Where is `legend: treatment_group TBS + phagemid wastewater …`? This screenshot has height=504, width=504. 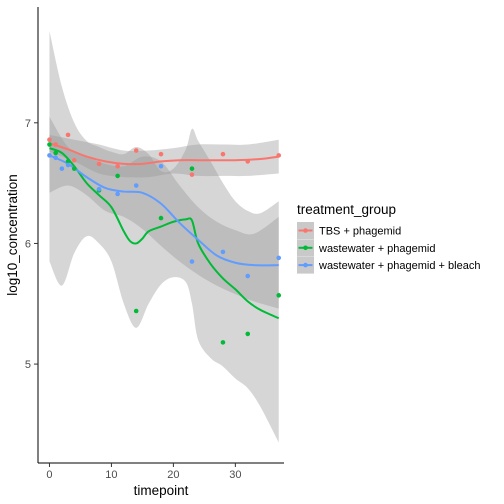
legend: treatment_group TBS + phagemid wastewater … is located at coordinates (388, 238).